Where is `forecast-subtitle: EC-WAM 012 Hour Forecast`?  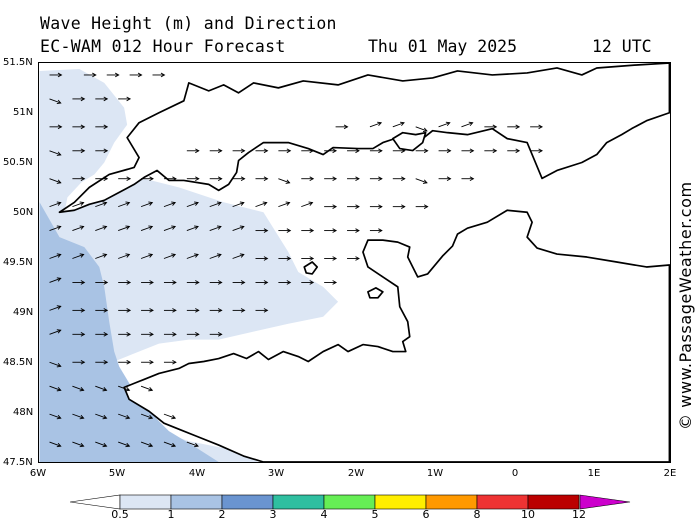
forecast-subtitle: EC-WAM 012 Hour Forecast is located at coordinates (163, 46).